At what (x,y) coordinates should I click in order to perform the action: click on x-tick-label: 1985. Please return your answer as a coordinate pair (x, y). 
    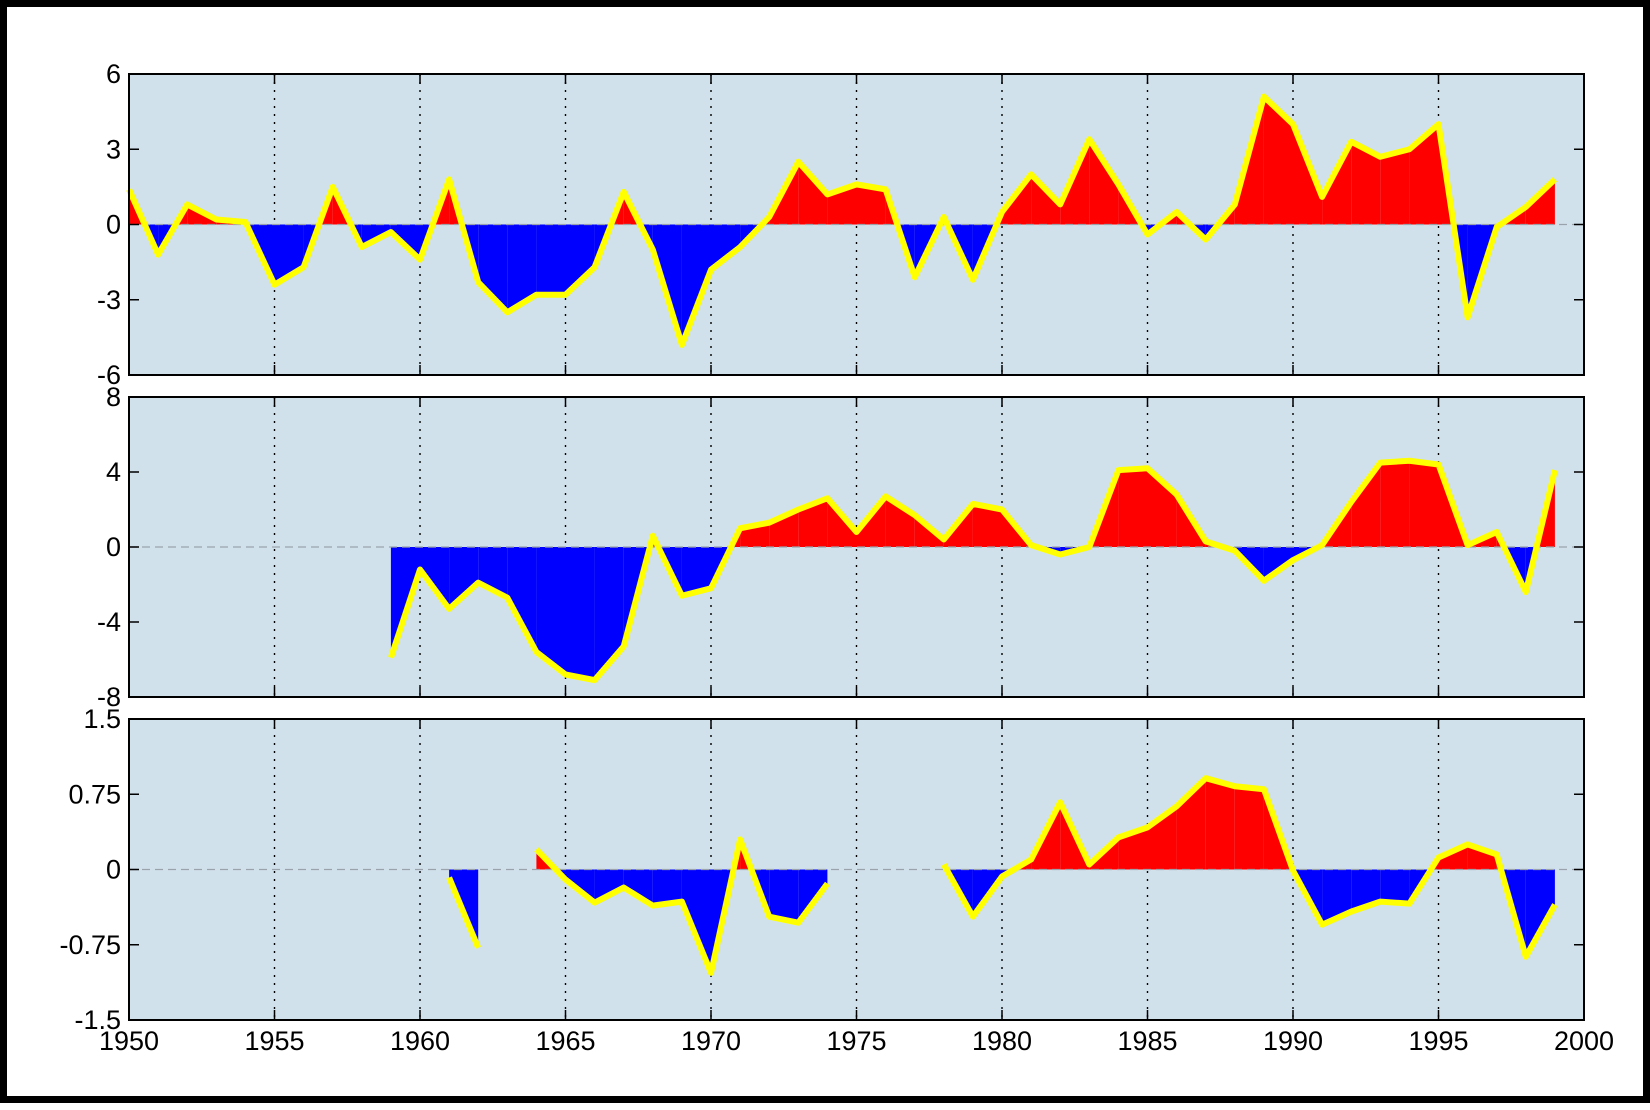
    Looking at the image, I should click on (1147, 1041).